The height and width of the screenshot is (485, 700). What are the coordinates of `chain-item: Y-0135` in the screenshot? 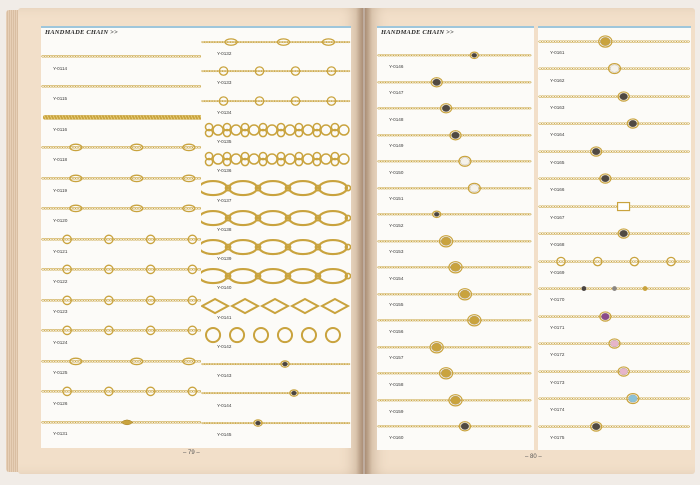 It's located at (276, 136).